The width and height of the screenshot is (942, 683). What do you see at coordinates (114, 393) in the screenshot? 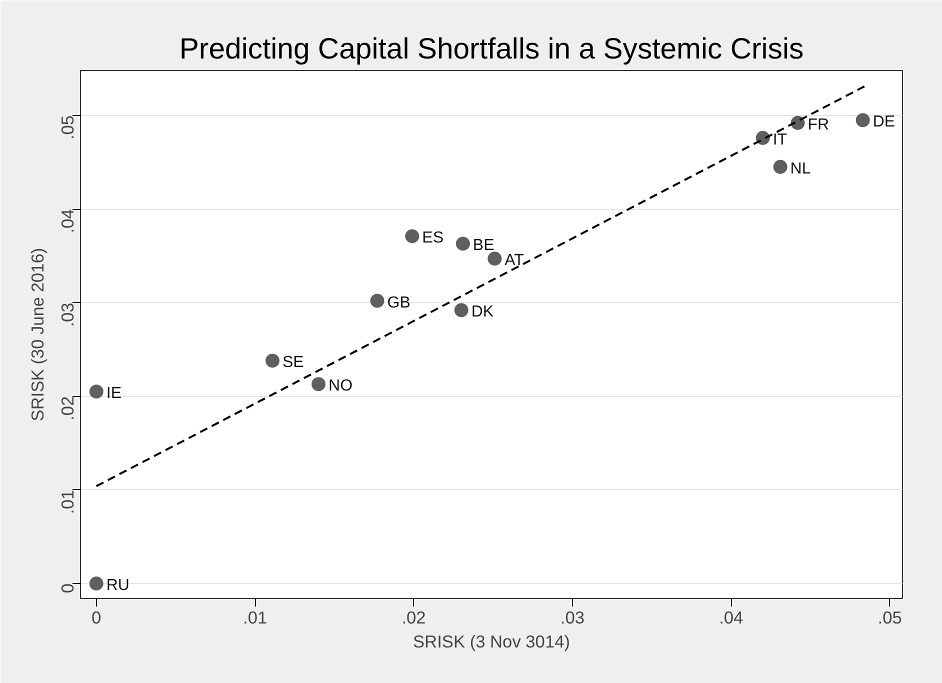
I see `annotation: IE` at bounding box center [114, 393].